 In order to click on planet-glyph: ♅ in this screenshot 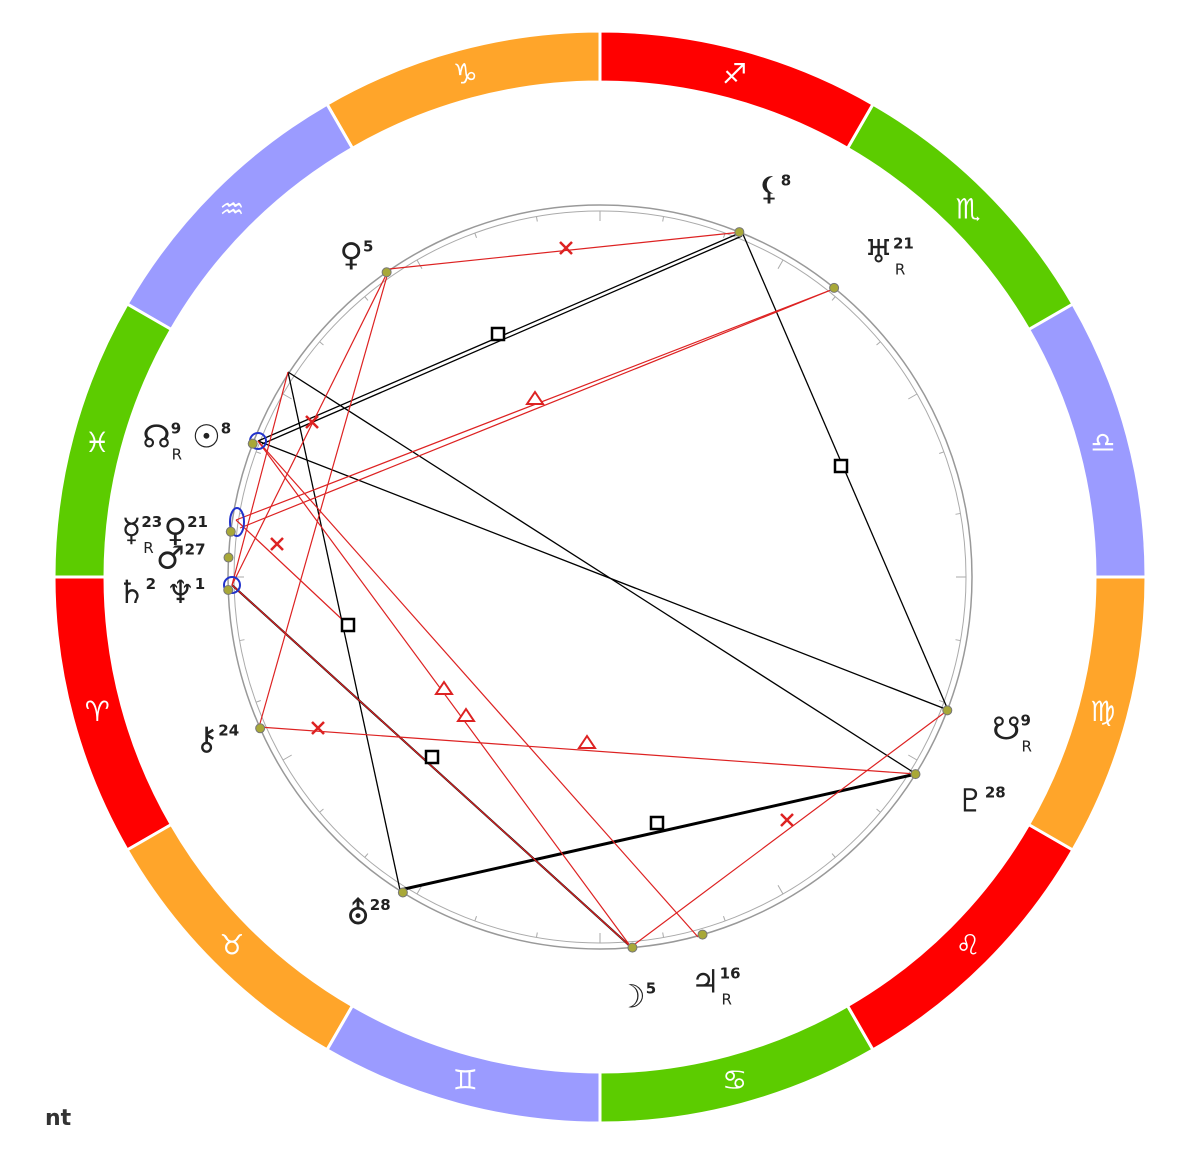, I will do `click(878, 252)`.